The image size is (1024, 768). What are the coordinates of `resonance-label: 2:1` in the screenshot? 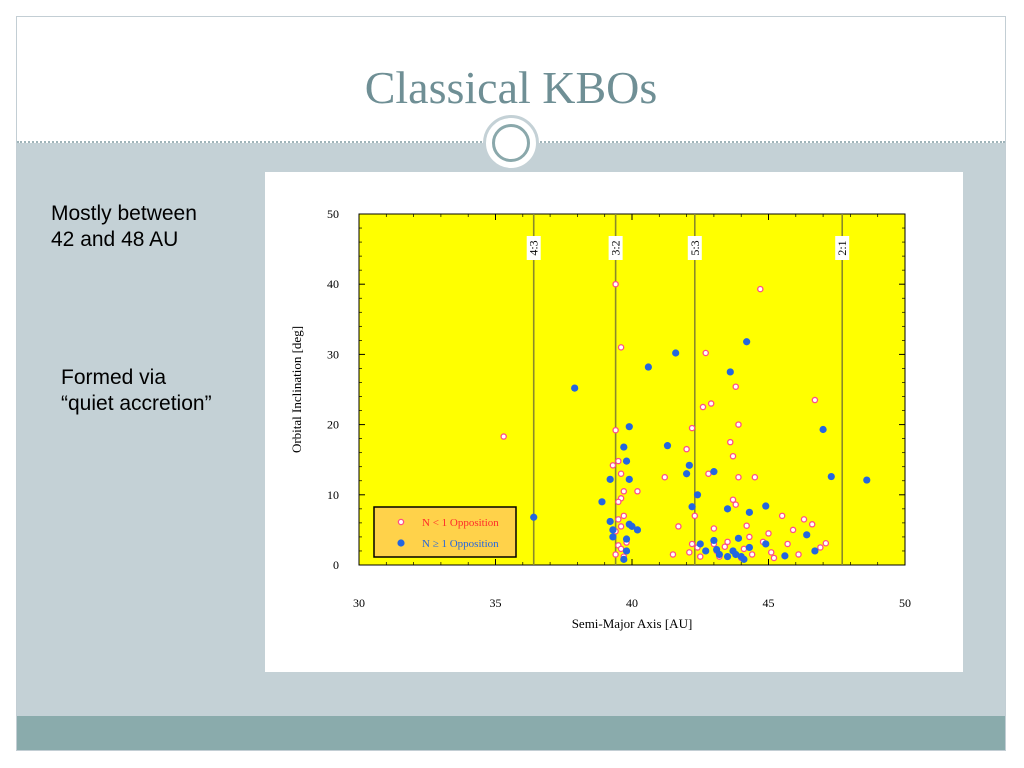 It's located at (842, 247).